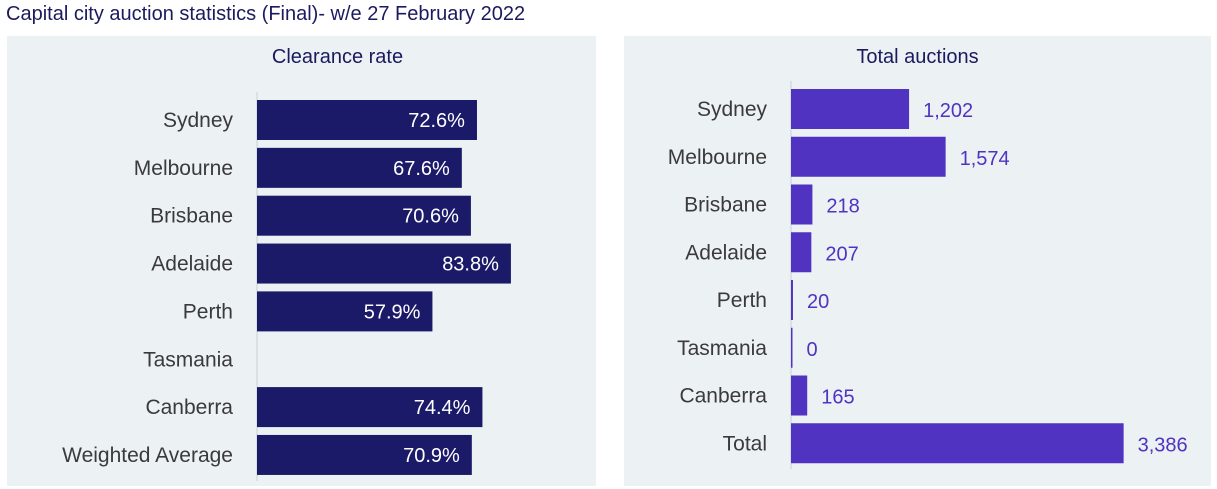 The width and height of the screenshot is (1217, 489). What do you see at coordinates (1163, 445) in the screenshot?
I see `auctions-value-total: 3,386` at bounding box center [1163, 445].